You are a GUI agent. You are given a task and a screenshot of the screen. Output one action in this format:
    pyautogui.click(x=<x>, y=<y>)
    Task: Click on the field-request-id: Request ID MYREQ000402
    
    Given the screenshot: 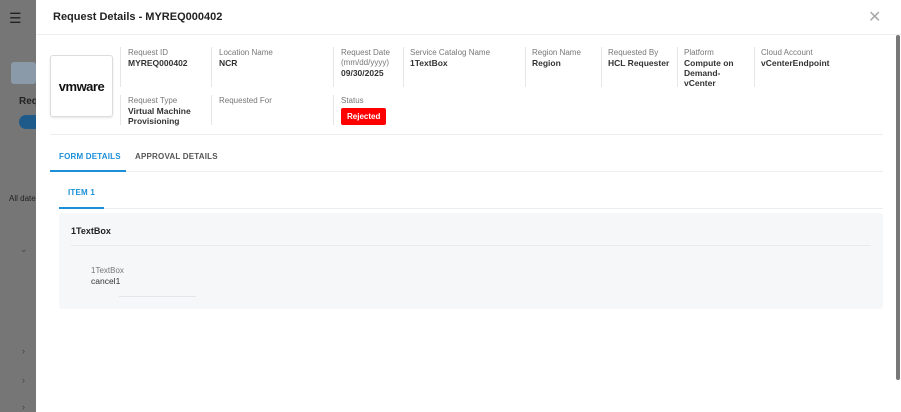 What is the action you would take?
    pyautogui.click(x=158, y=58)
    